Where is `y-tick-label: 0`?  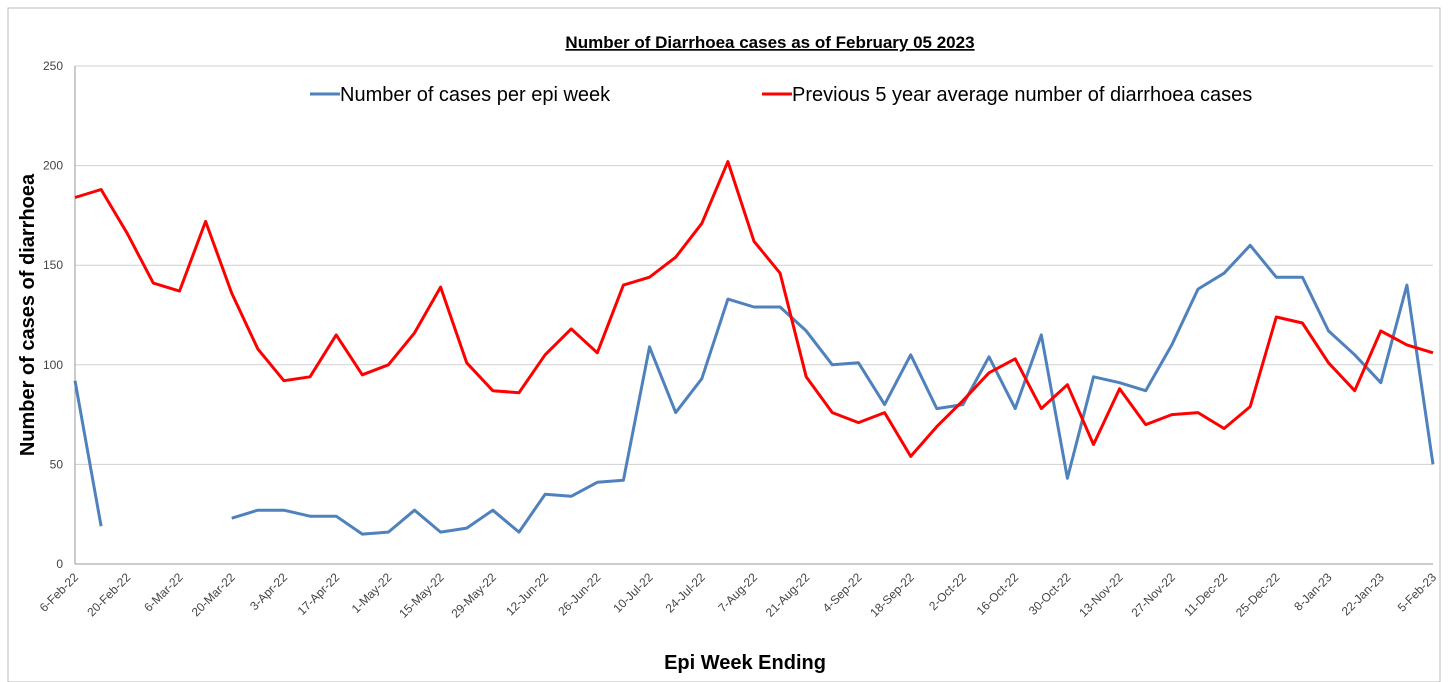 y-tick-label: 0 is located at coordinates (59, 564).